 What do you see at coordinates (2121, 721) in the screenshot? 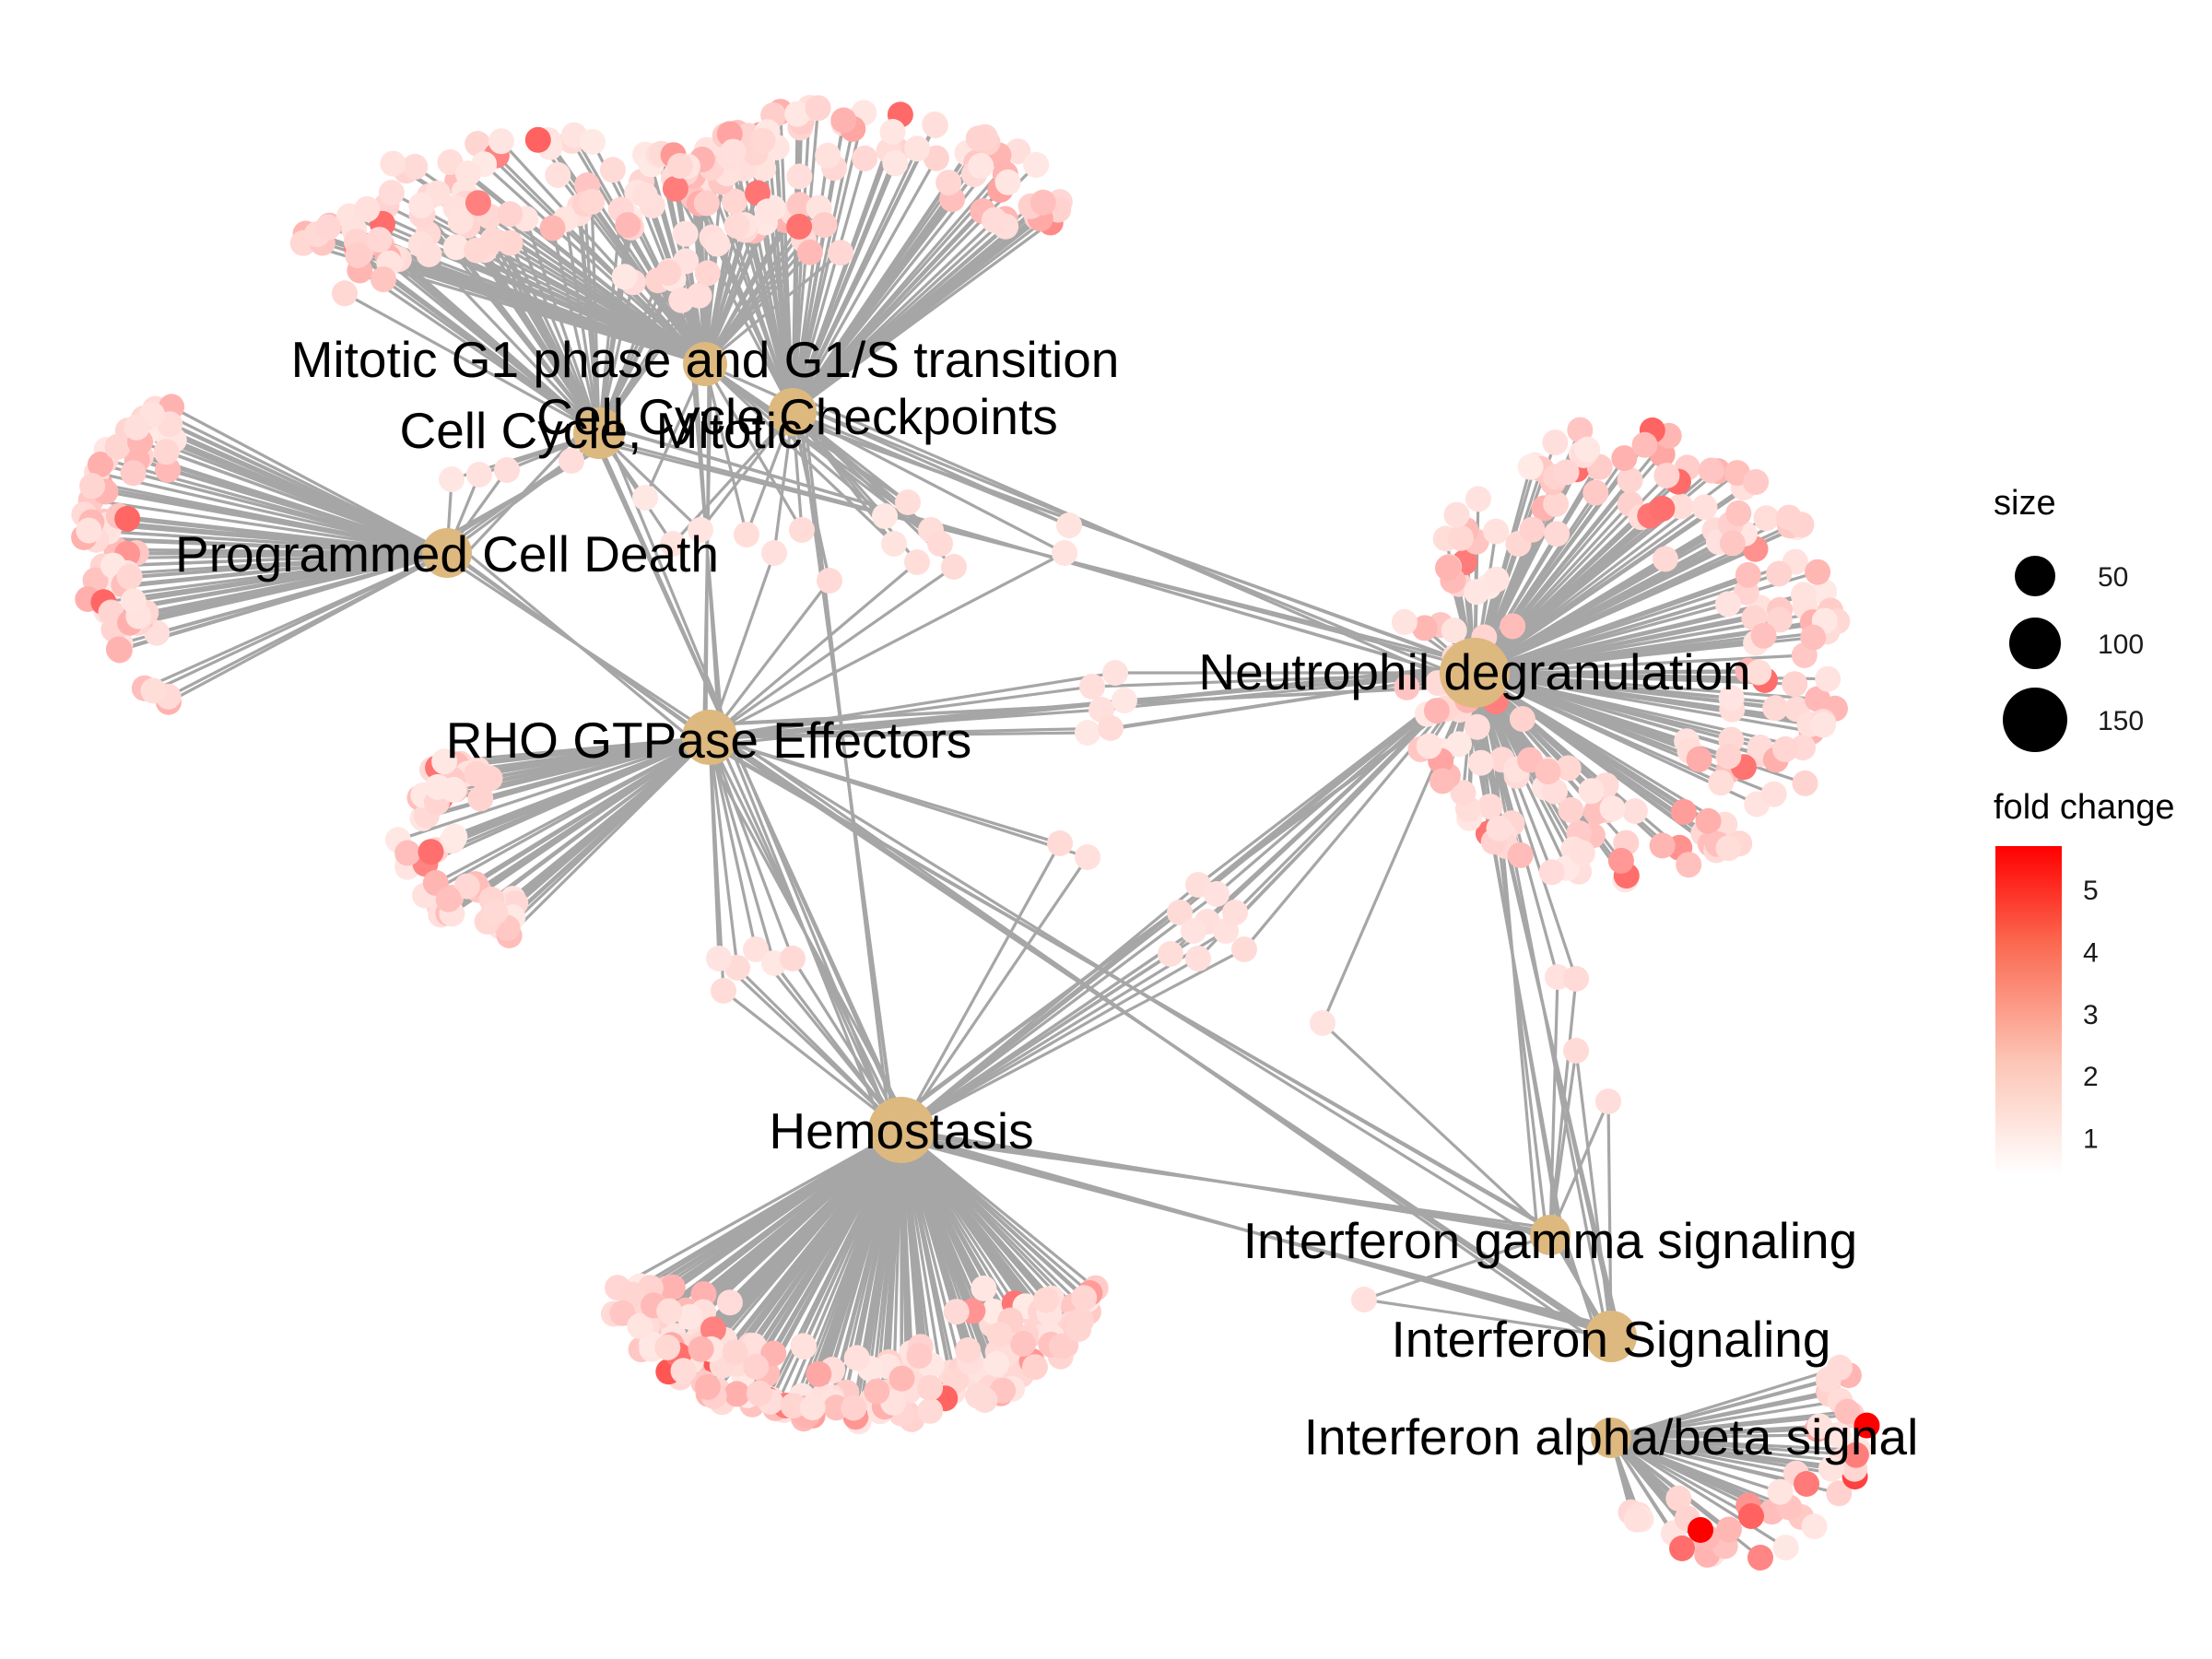
I see `size-key-label-150: 150` at bounding box center [2121, 721].